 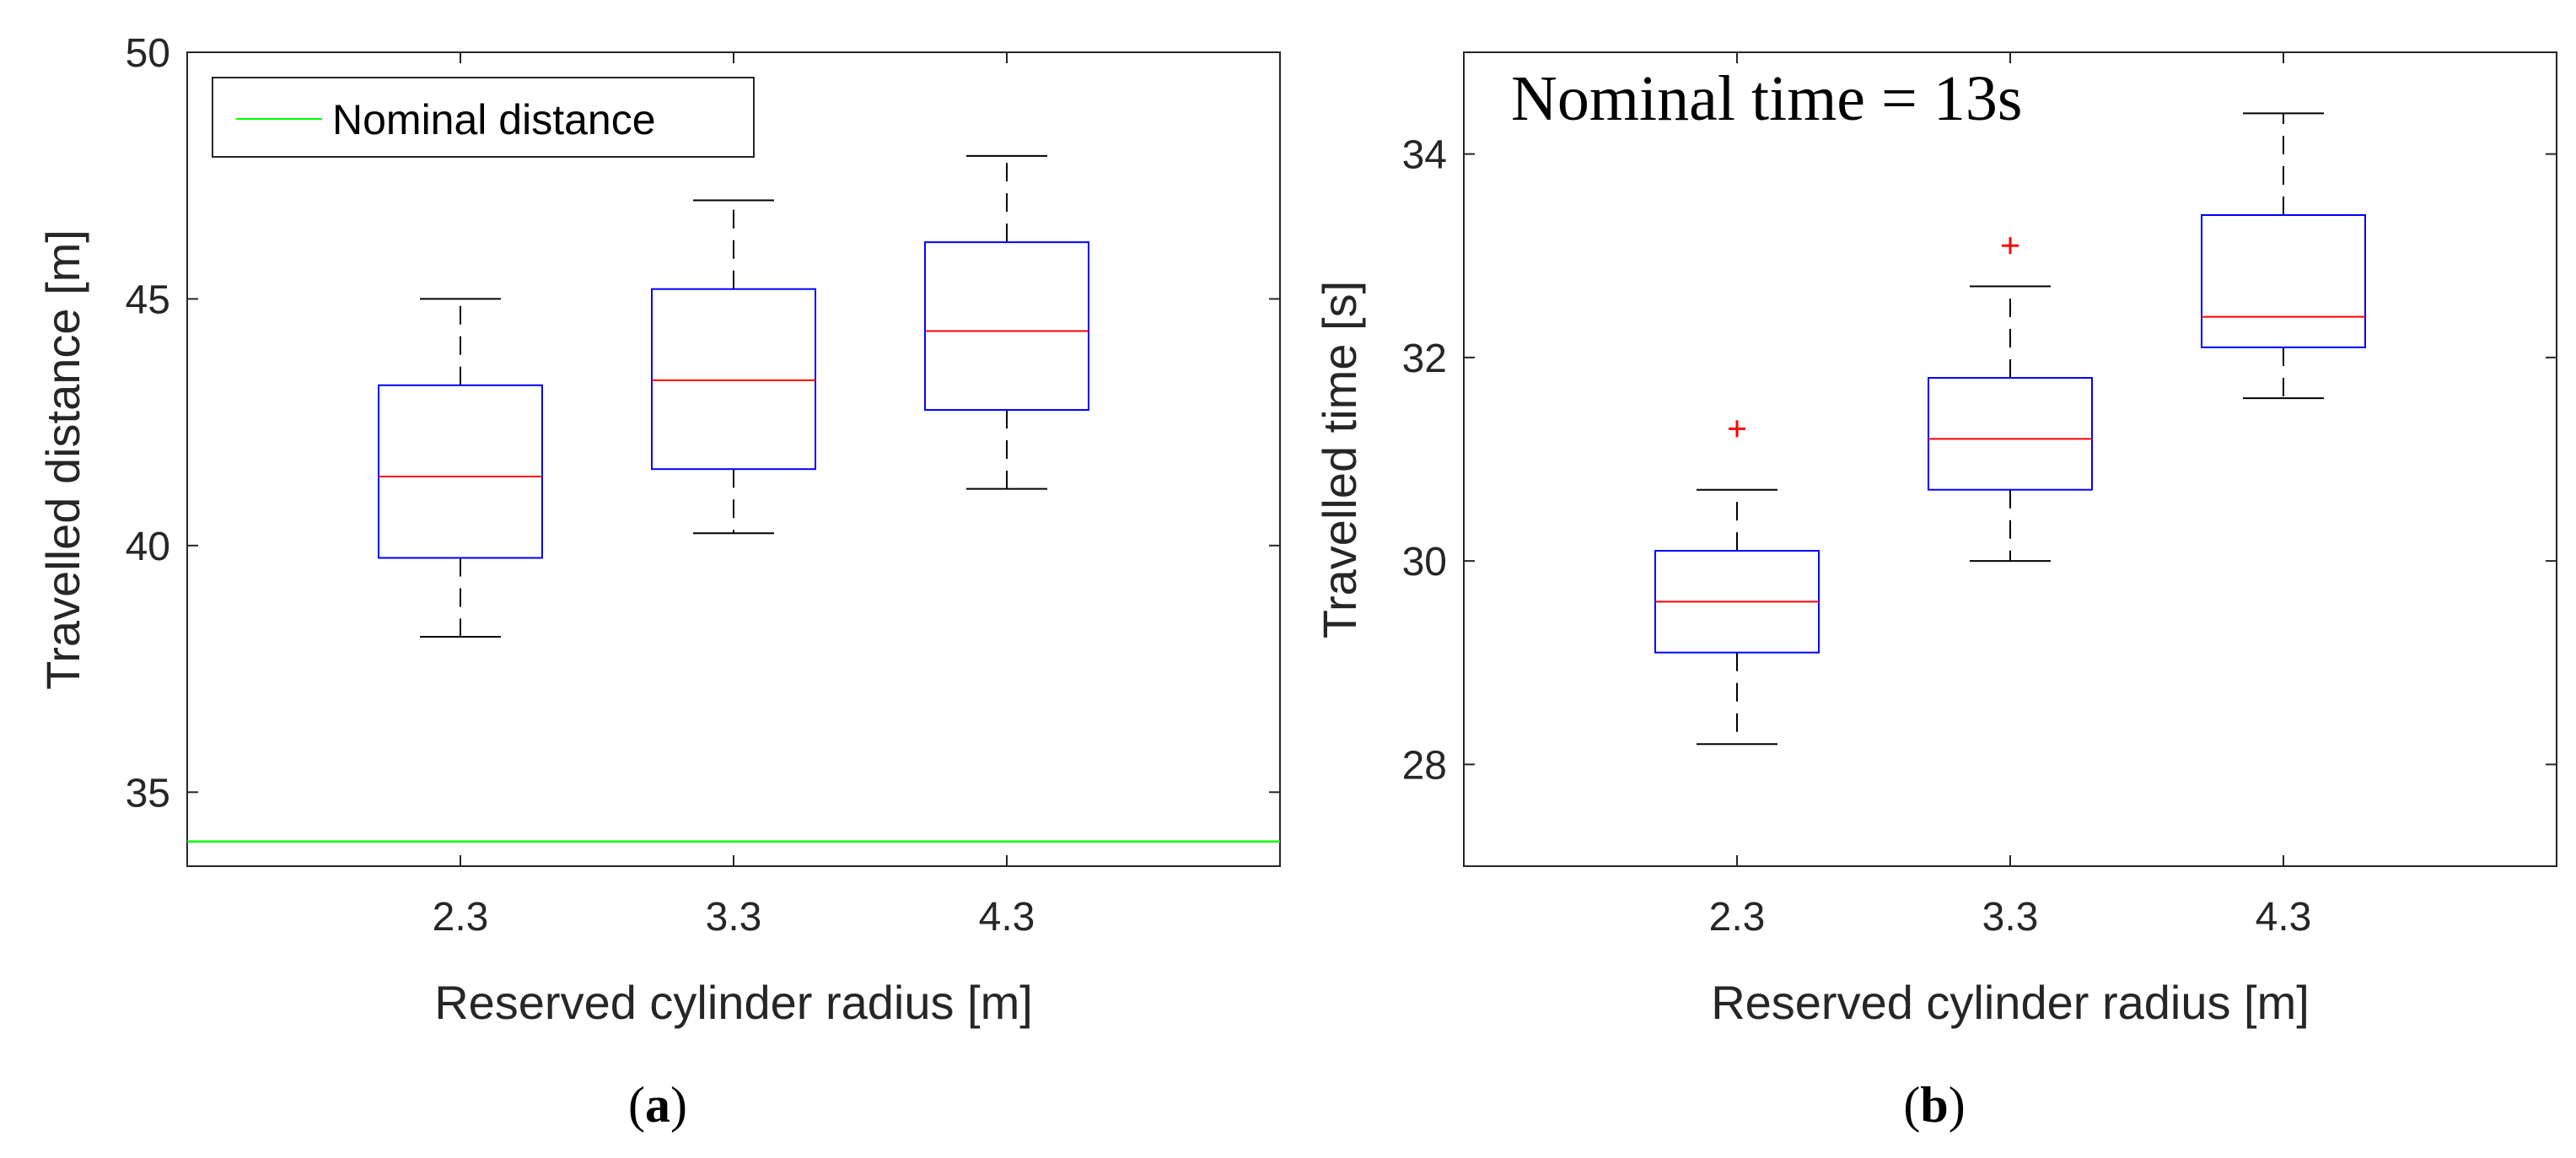 What do you see at coordinates (2010, 1003) in the screenshot?
I see `x-axis-label-b: Reserved cylinder radius [m]` at bounding box center [2010, 1003].